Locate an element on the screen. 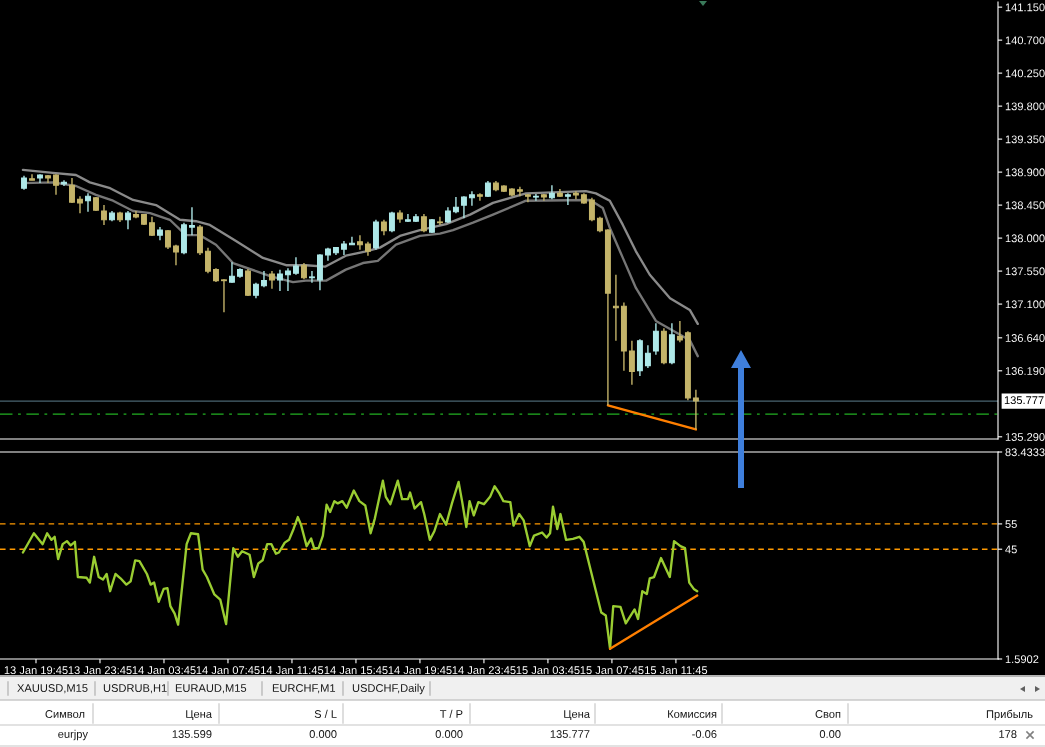 This screenshot has width=1045, height=747. x-tick-label: 14 Jan 11:45 is located at coordinates (292, 670).